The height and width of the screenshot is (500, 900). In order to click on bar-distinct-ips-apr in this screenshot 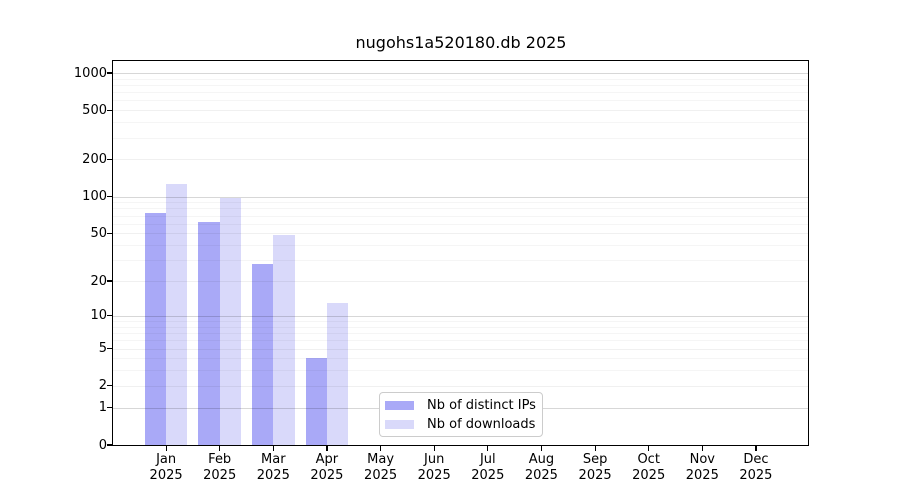, I will do `click(316, 401)`.